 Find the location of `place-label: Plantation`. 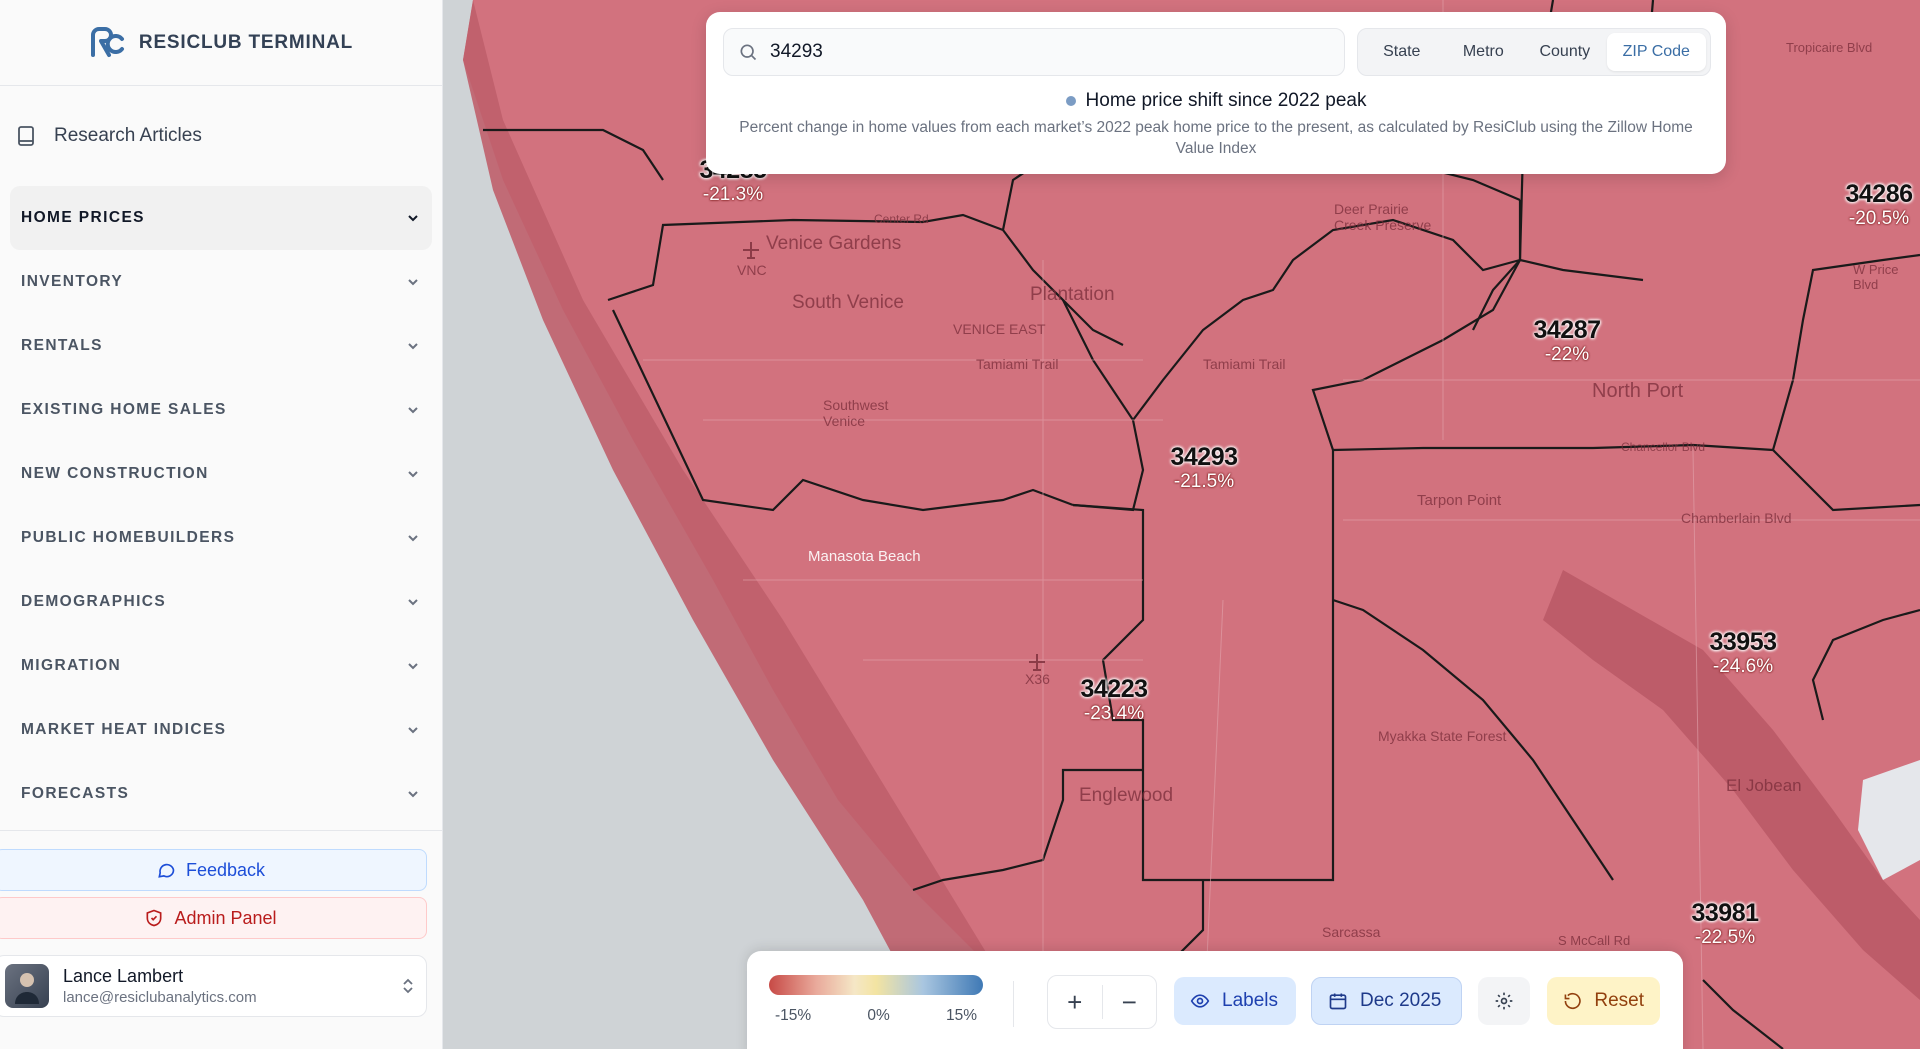

place-label: Plantation is located at coordinates (1072, 294).